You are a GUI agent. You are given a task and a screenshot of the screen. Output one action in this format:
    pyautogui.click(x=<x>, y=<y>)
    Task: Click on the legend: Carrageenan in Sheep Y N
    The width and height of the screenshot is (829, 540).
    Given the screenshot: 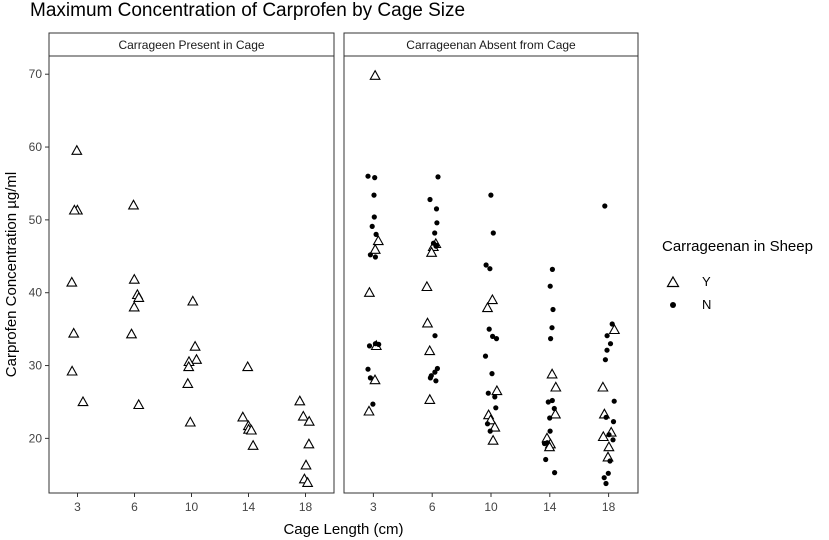 What is the action you would take?
    pyautogui.click(x=737, y=275)
    